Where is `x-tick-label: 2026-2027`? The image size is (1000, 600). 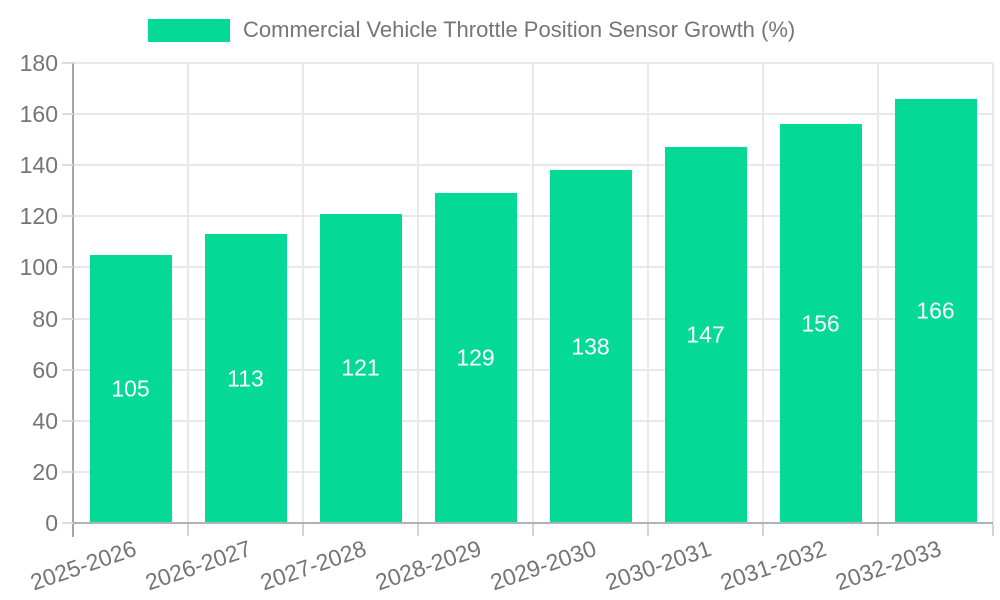 x-tick-label: 2026-2027 is located at coordinates (197, 565).